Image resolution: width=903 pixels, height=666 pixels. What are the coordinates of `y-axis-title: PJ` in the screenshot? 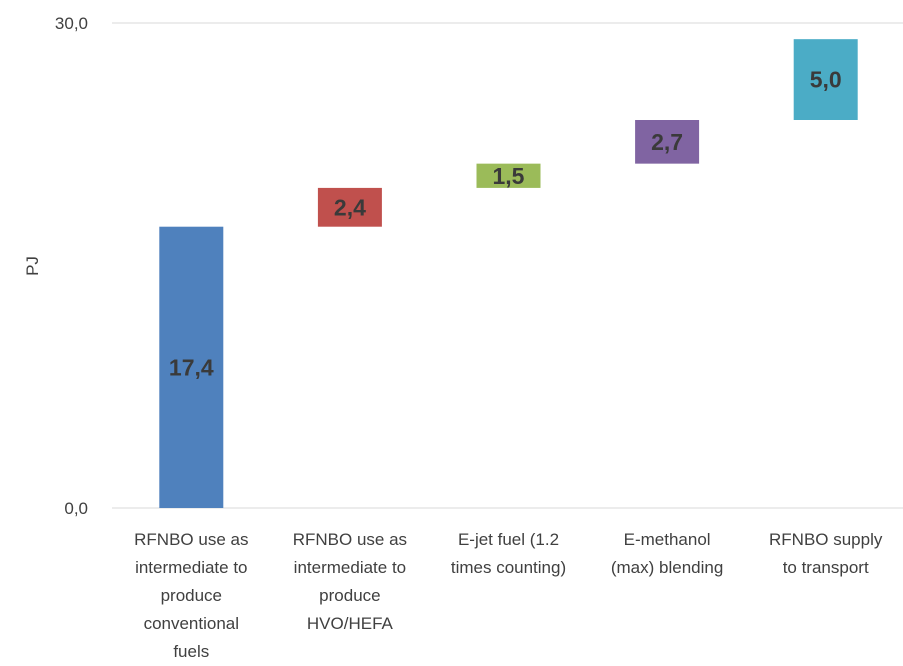 It's located at (32, 266).